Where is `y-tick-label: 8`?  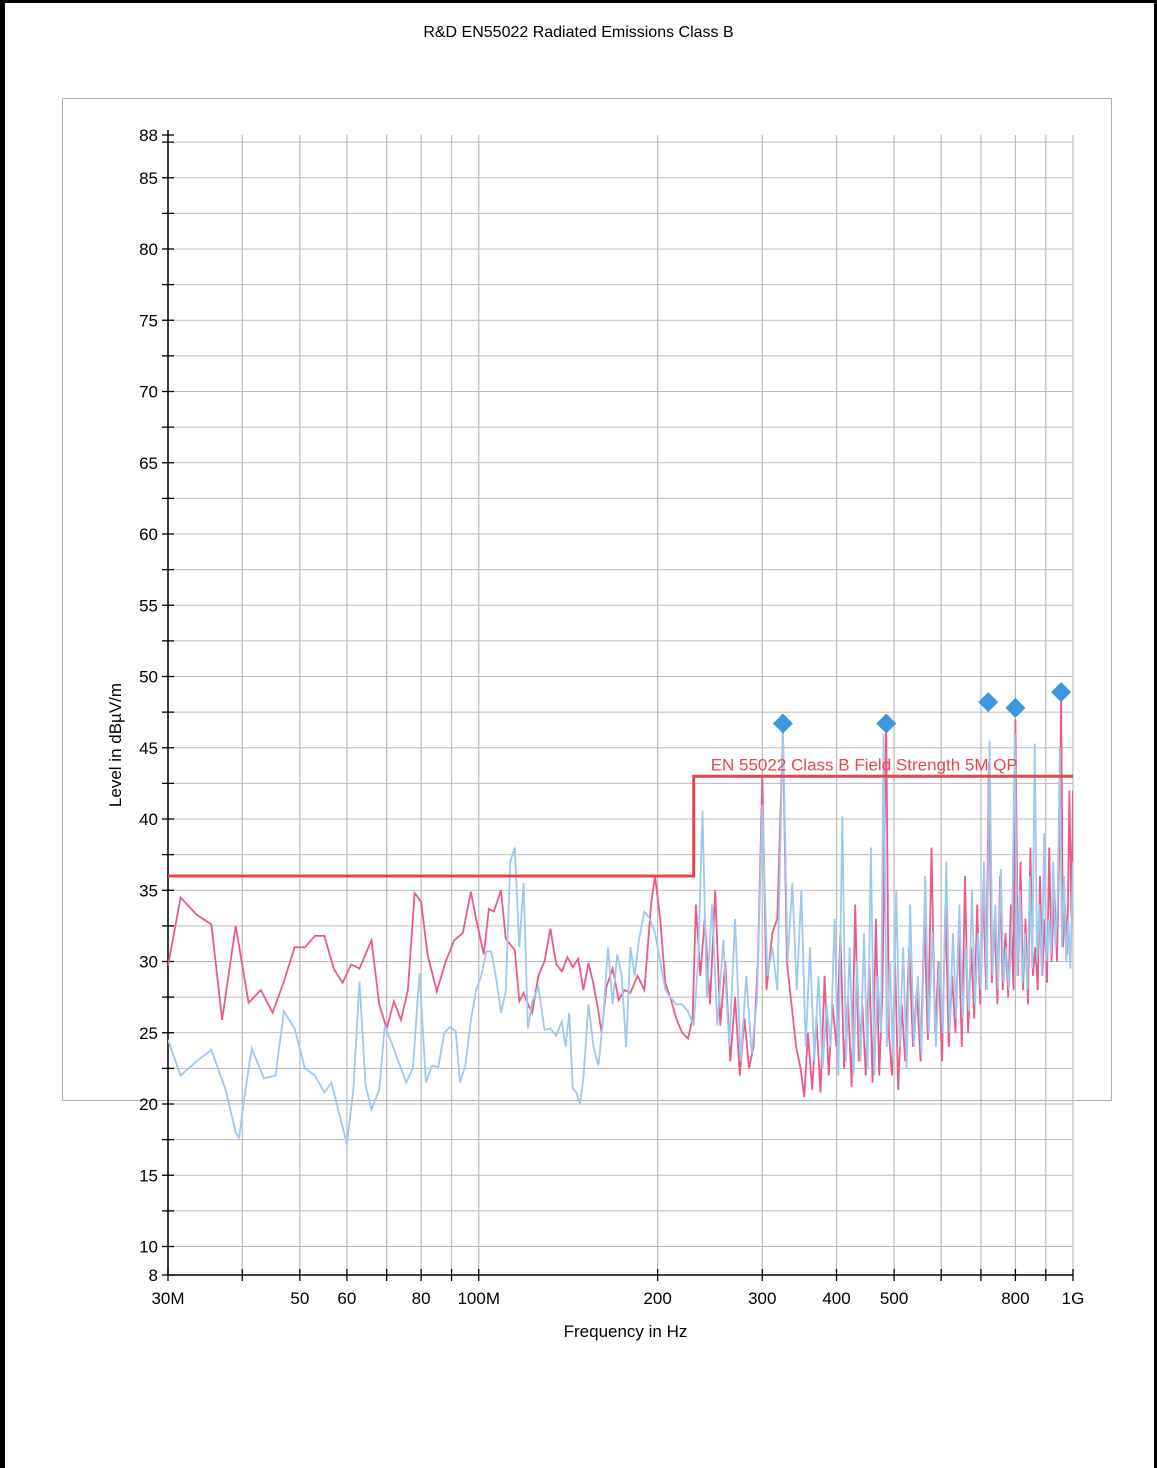 y-tick-label: 8 is located at coordinates (153, 1275).